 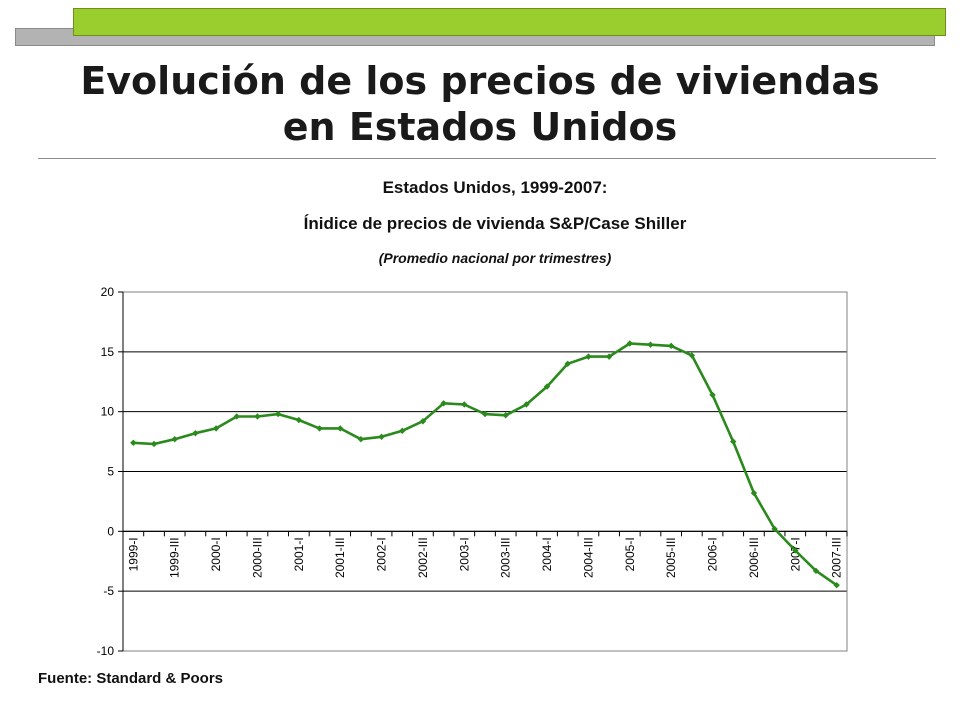 I want to click on x-tick-label-7: 2002-III, so click(x=423, y=557).